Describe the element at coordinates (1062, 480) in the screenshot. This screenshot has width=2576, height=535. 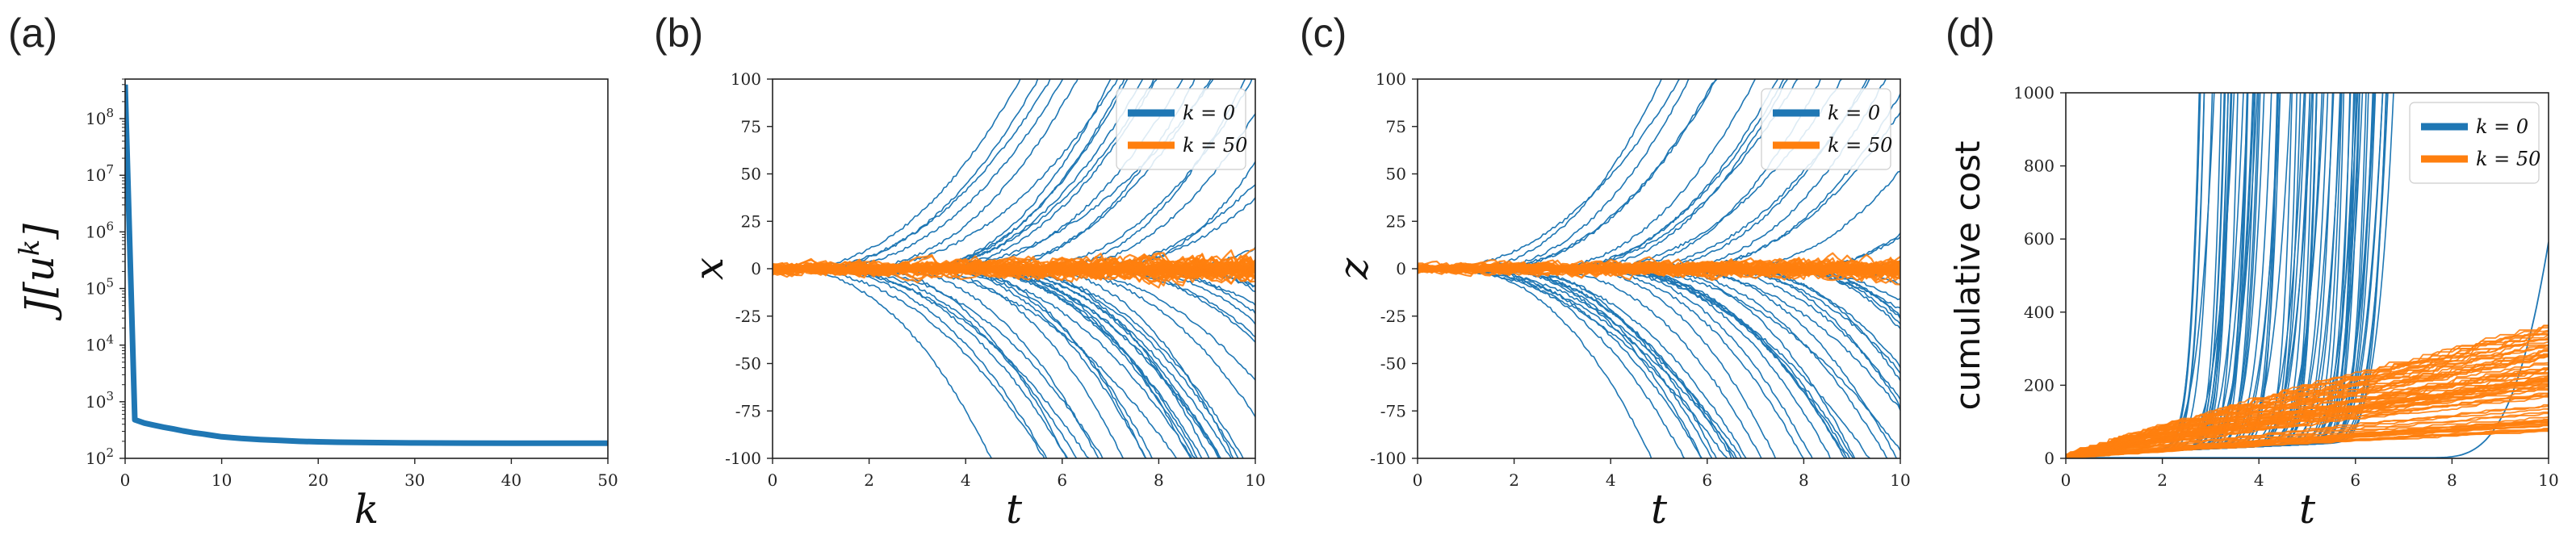
I see `x-tick-label: 6` at that location.